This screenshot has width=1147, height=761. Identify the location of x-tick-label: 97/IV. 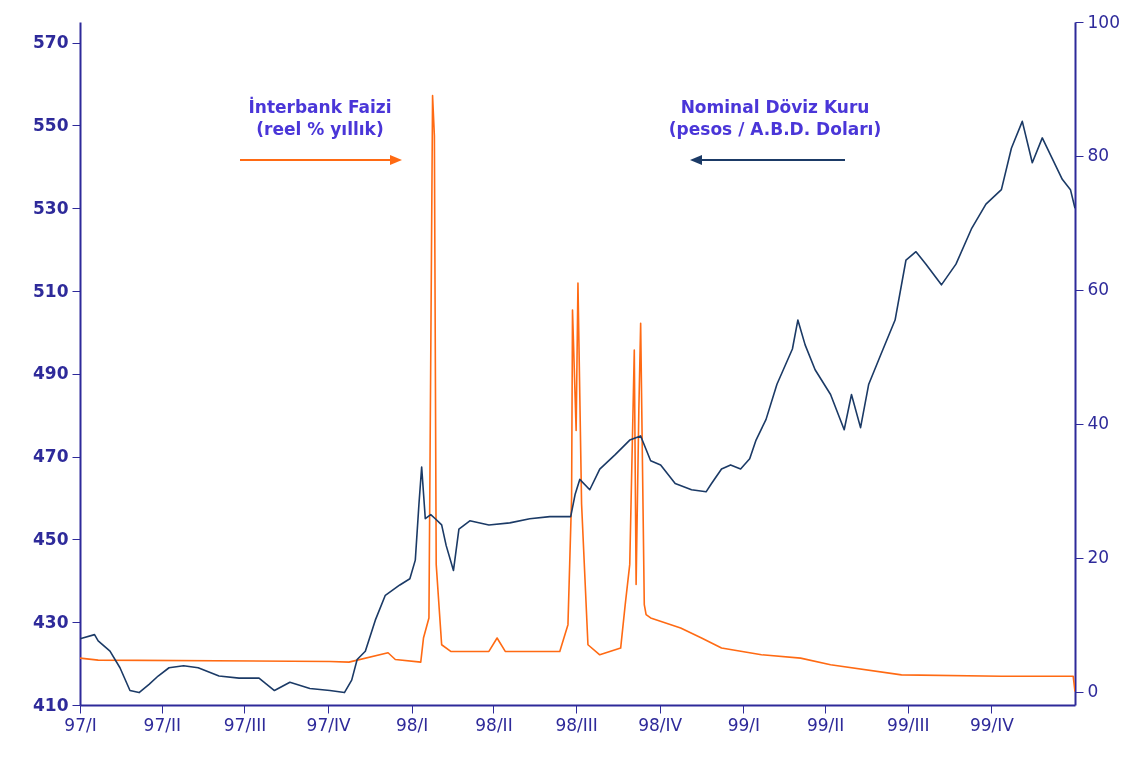
(328, 724).